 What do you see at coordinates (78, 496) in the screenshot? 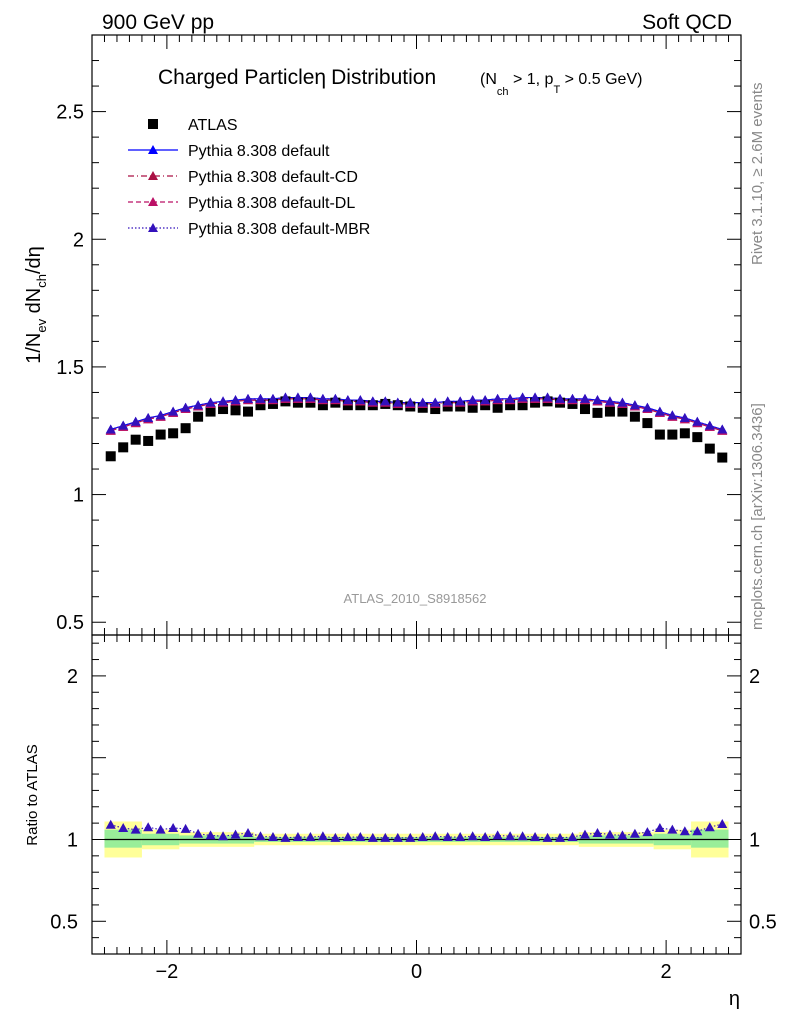
I see `main-ytick-label: 1` at bounding box center [78, 496].